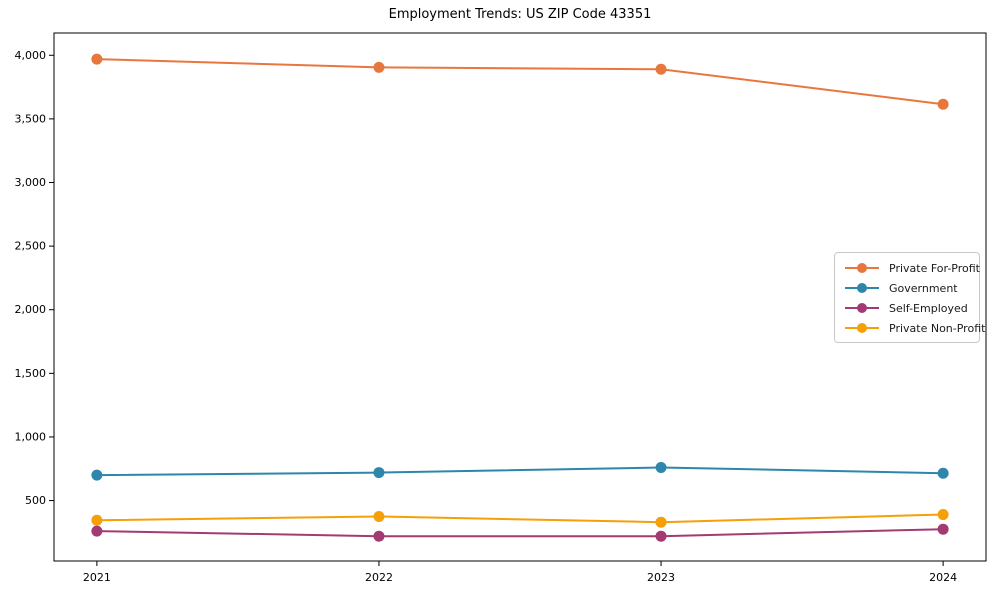 This screenshot has width=1000, height=600. Describe the element at coordinates (943, 577) in the screenshot. I see `x-axis-tick-label: 2024` at that location.